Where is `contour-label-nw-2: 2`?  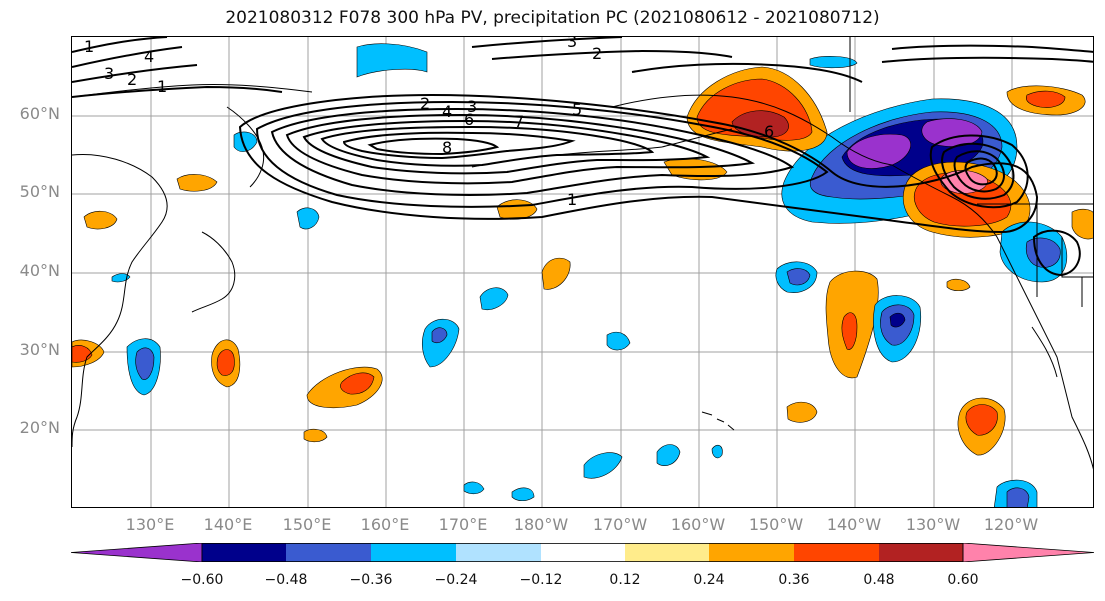 contour-label-nw-2: 2 is located at coordinates (132, 79).